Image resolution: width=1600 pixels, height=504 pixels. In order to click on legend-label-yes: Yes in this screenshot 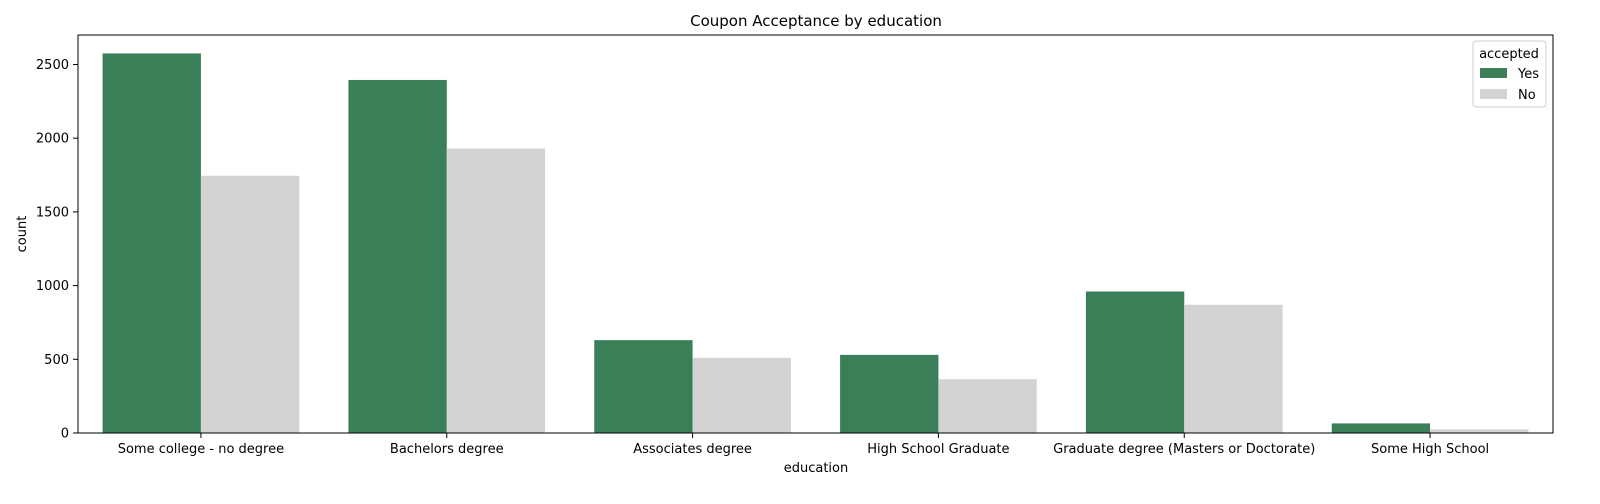, I will do `click(1528, 74)`.